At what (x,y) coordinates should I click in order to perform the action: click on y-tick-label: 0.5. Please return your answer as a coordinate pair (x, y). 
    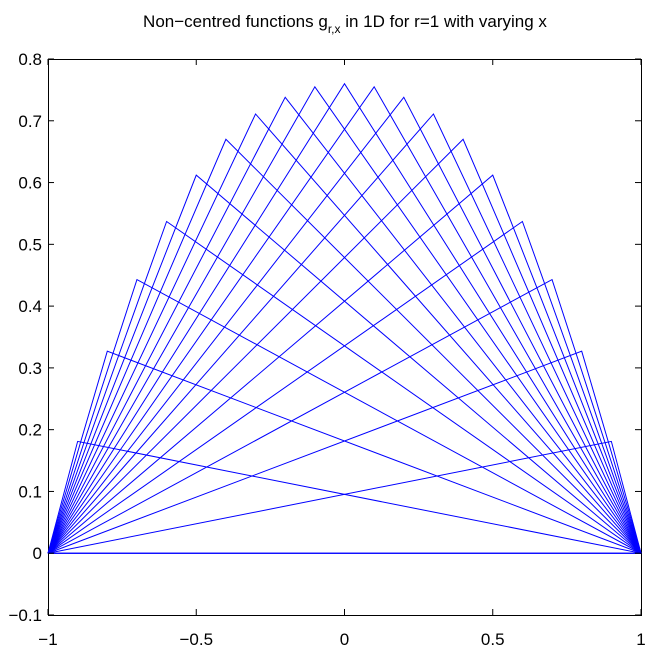
    Looking at the image, I should click on (30, 244).